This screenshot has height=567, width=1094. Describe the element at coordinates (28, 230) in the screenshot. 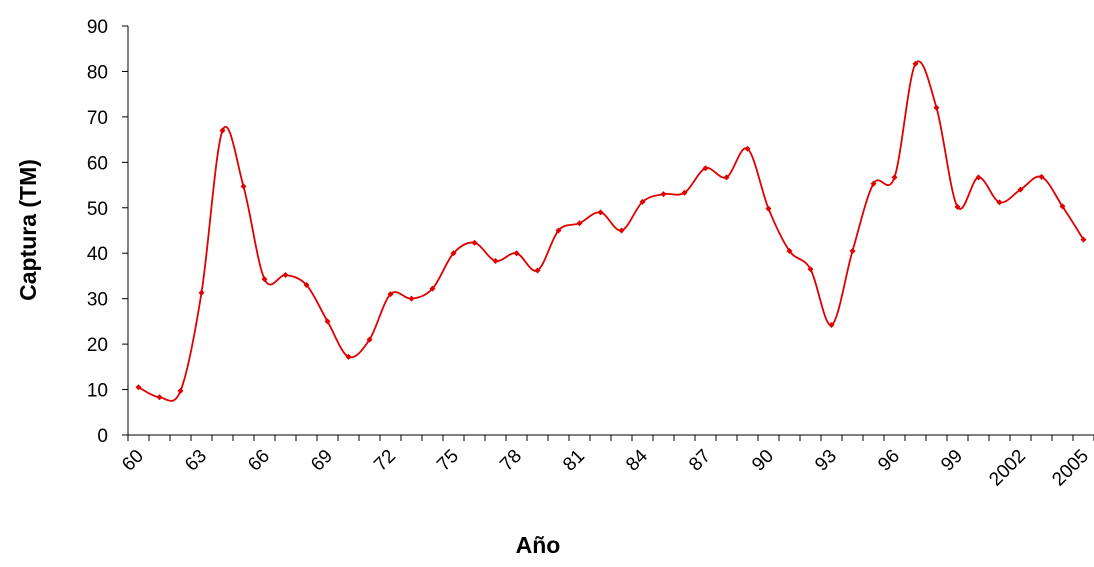

I see `y-axis-title: Captura (TM)` at that location.